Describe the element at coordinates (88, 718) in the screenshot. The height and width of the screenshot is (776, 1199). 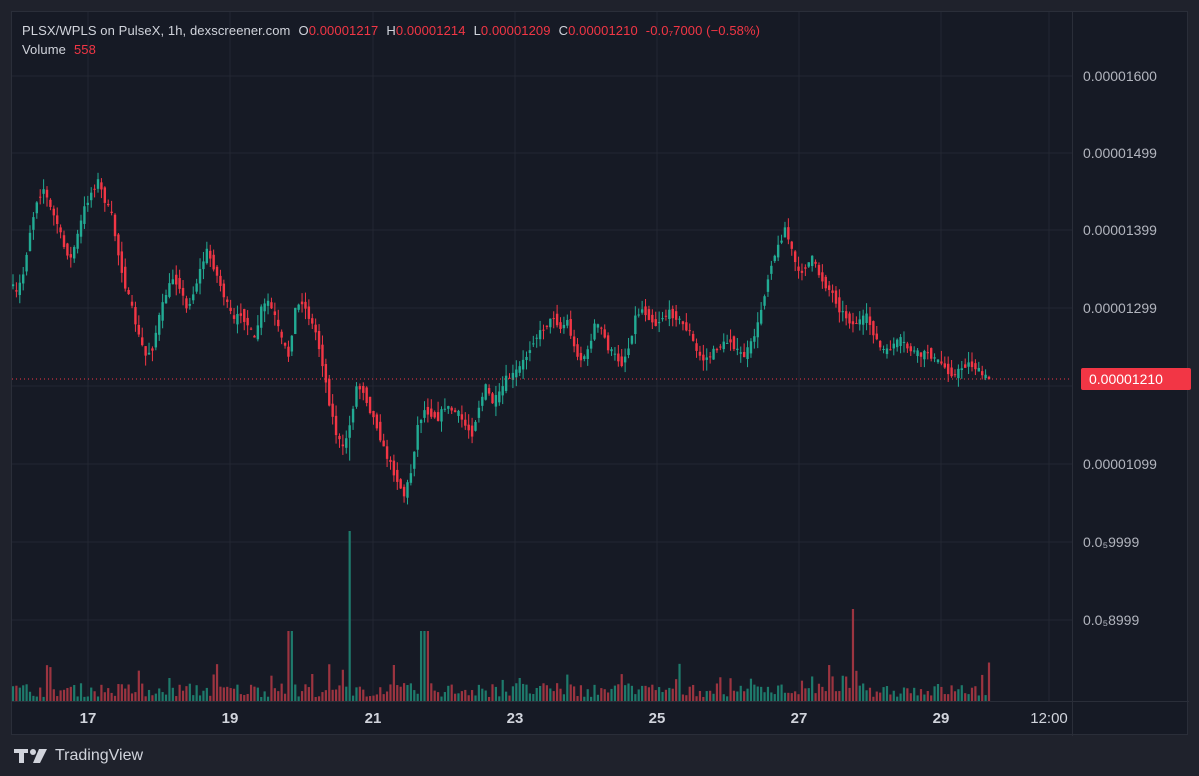
I see `time-tick-label: 17` at that location.